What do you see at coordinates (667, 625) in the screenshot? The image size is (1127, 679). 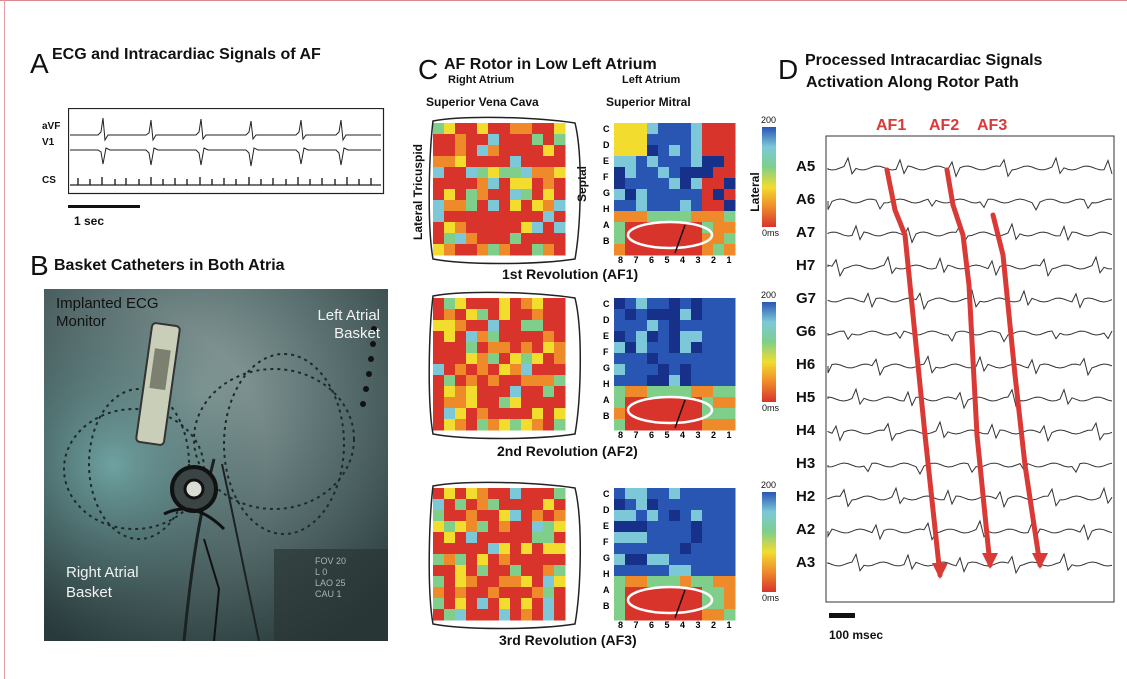 I see `la-col-label: 5` at bounding box center [667, 625].